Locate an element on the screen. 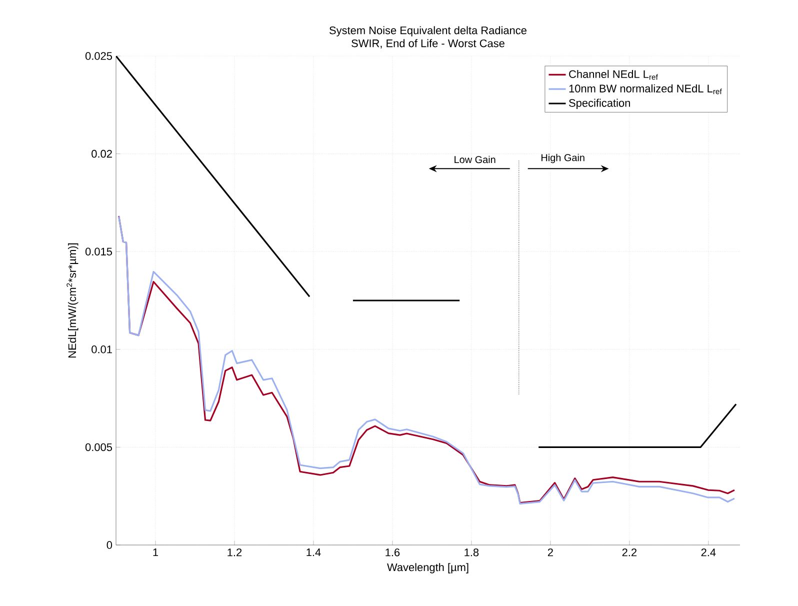 The height and width of the screenshot is (606, 798). x-axis-title: Wavelength [µm] is located at coordinates (427, 568).